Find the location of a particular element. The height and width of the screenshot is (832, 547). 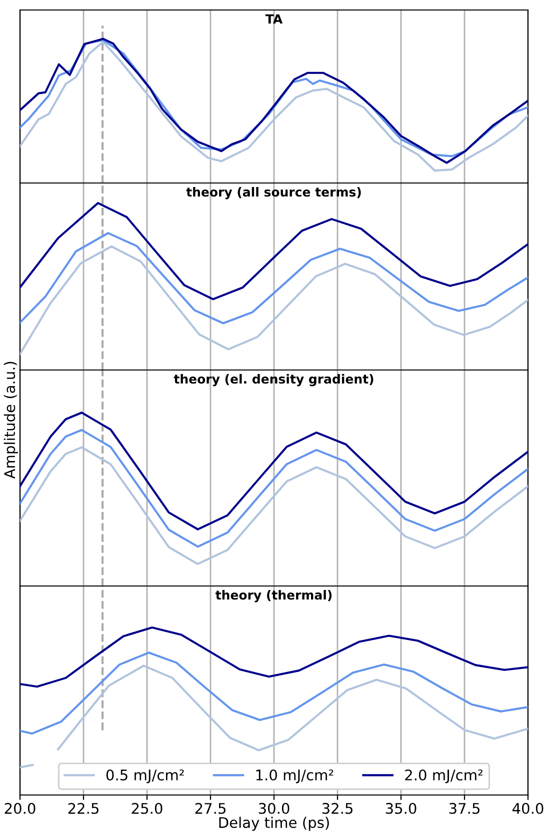

x-tick-label: 27.5 is located at coordinates (210, 808).